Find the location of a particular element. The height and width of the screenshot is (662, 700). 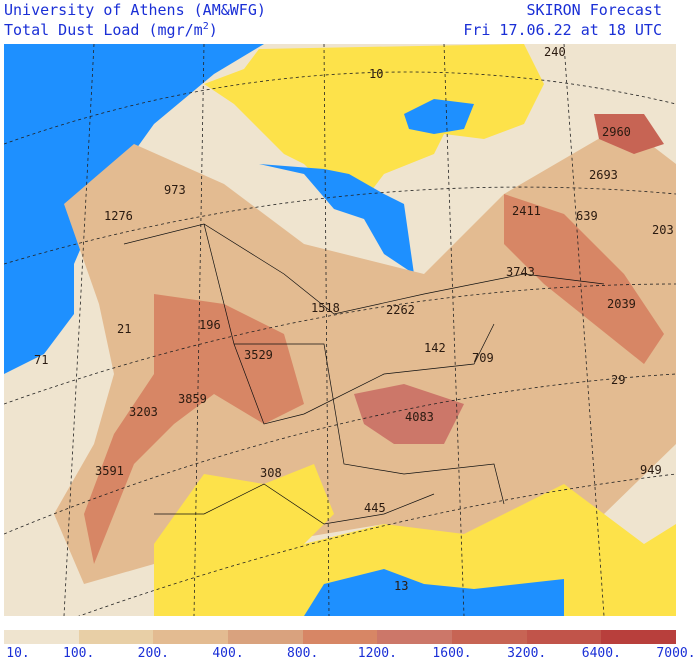

value-label-3203: 3203 is located at coordinates (143, 412).